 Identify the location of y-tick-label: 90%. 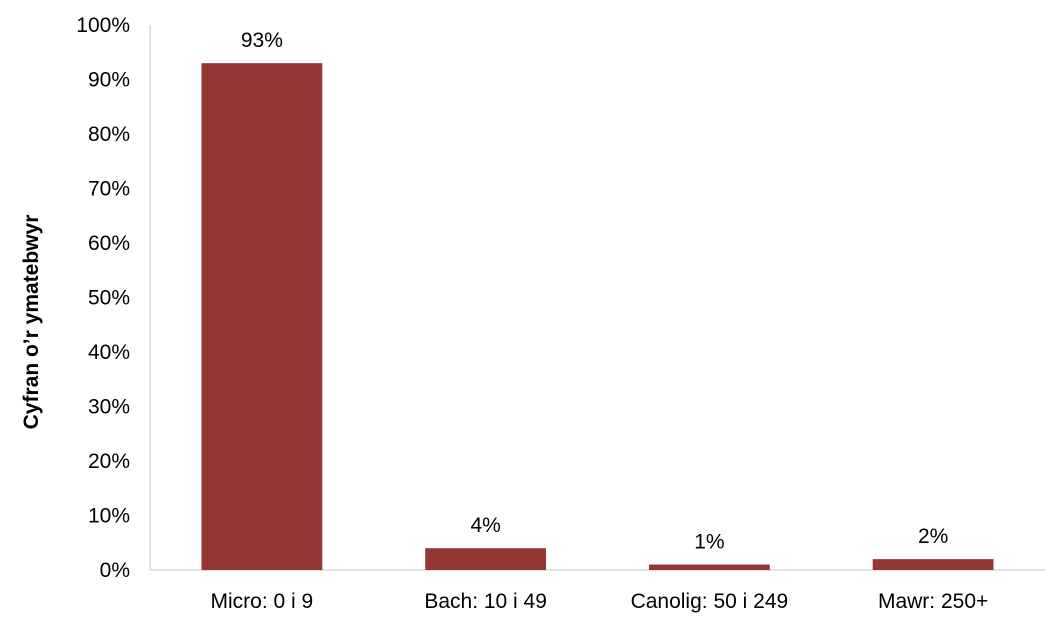
(109, 80).